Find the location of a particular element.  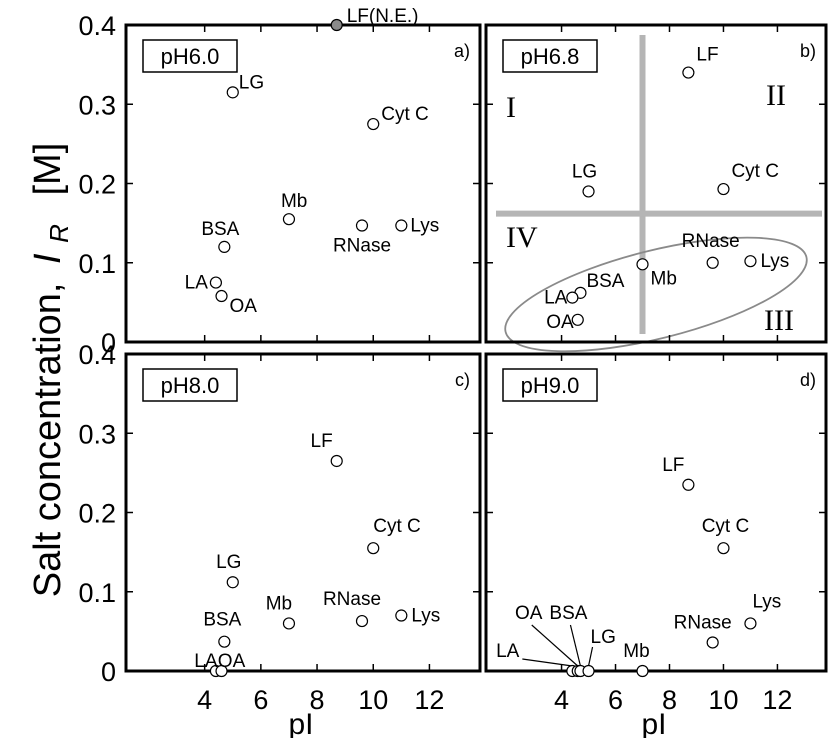

y-axis-label-text: Salt concentration, is located at coordinates (48, 440).